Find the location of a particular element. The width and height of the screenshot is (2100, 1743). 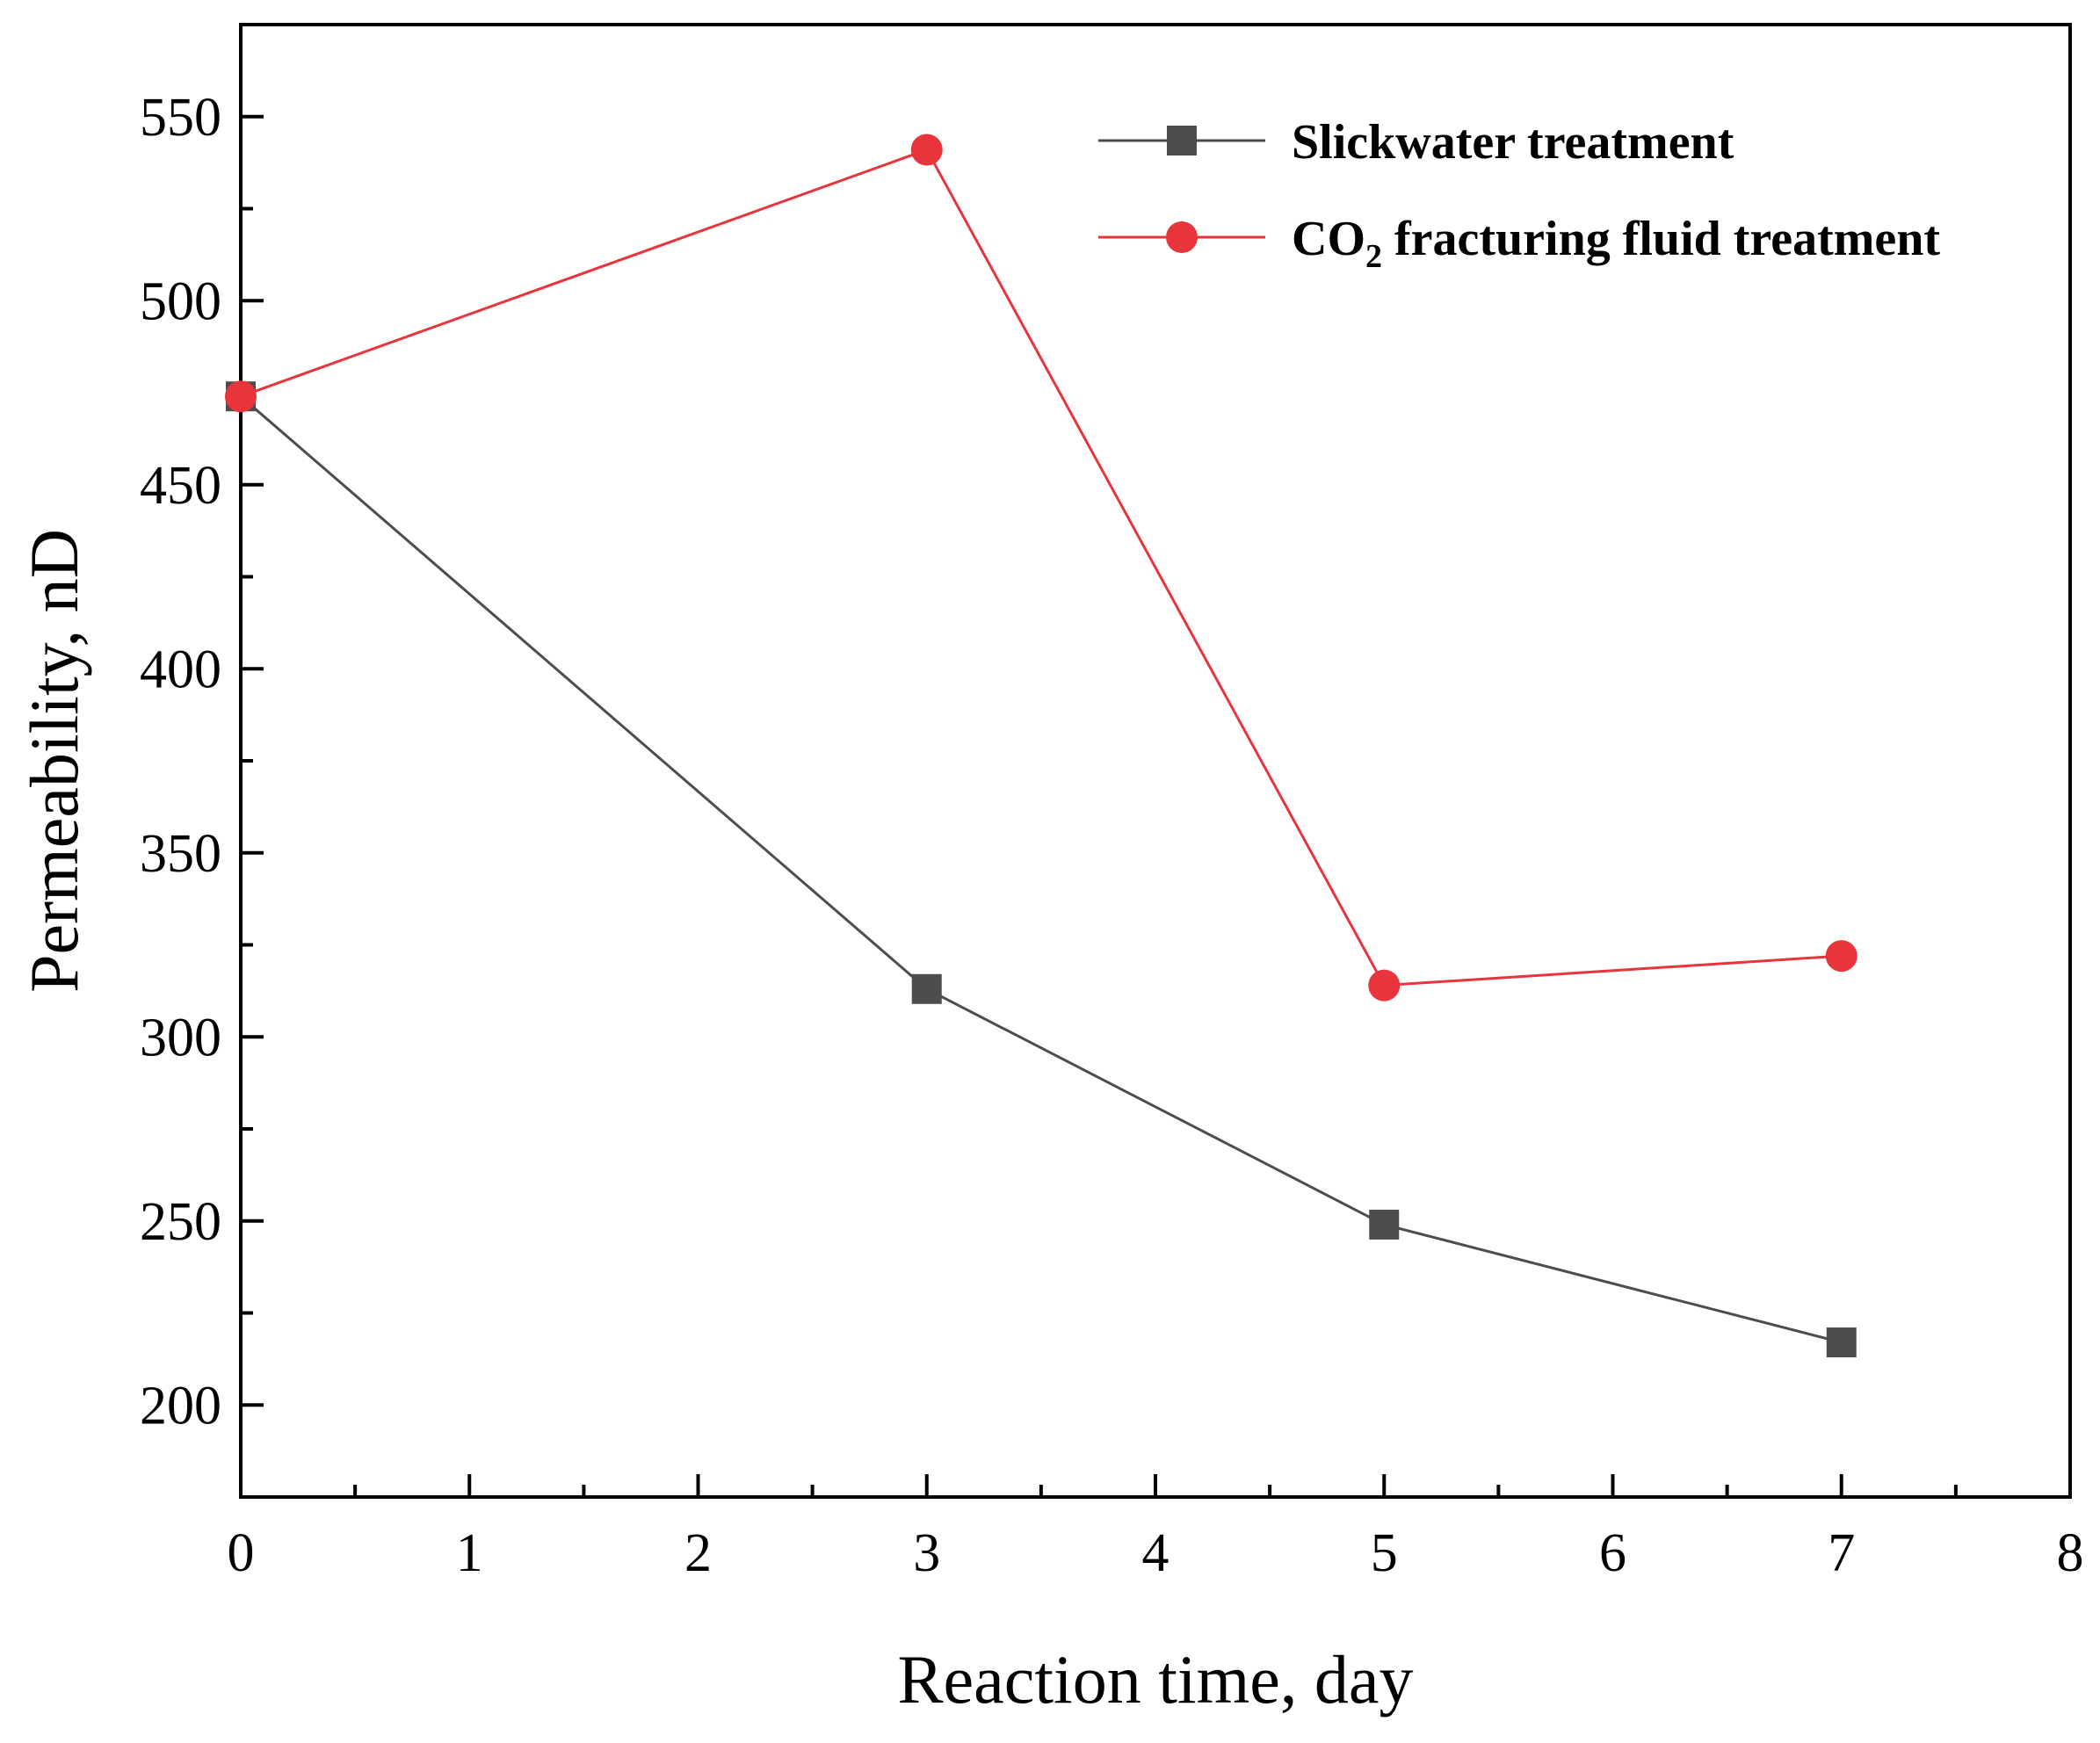

y-tick-label: 400 is located at coordinates (180, 669).